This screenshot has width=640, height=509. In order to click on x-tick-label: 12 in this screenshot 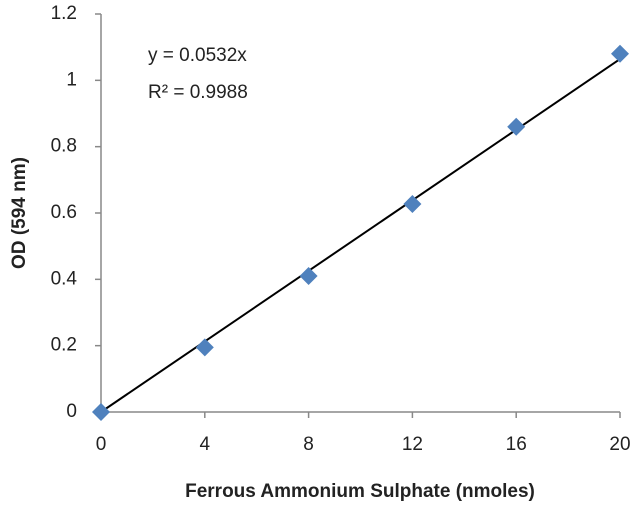, I will do `click(412, 444)`.